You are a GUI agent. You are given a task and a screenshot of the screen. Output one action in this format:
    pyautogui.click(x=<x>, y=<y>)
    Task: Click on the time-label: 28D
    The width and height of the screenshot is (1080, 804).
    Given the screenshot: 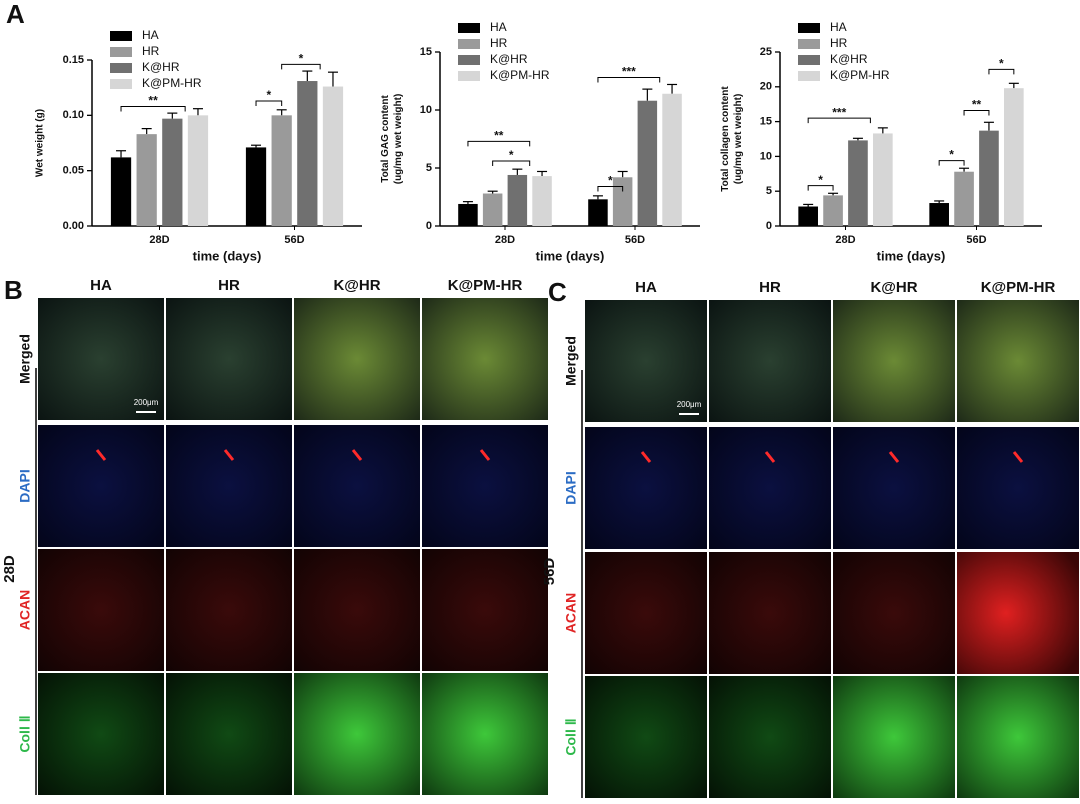 What is the action you would take?
    pyautogui.click(x=9, y=569)
    